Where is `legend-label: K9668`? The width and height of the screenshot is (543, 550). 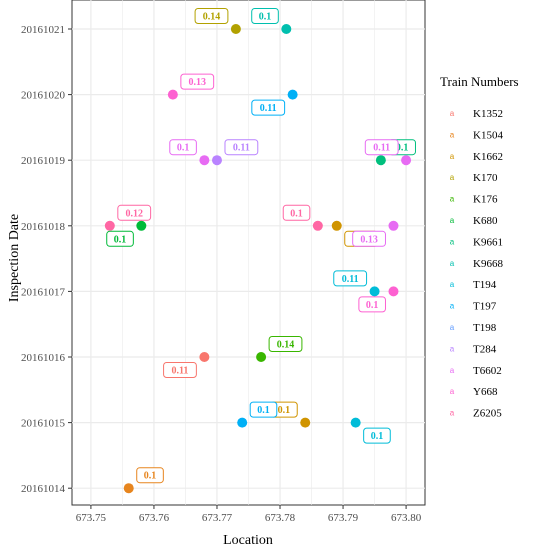 legend-label: K9668 is located at coordinates (488, 264).